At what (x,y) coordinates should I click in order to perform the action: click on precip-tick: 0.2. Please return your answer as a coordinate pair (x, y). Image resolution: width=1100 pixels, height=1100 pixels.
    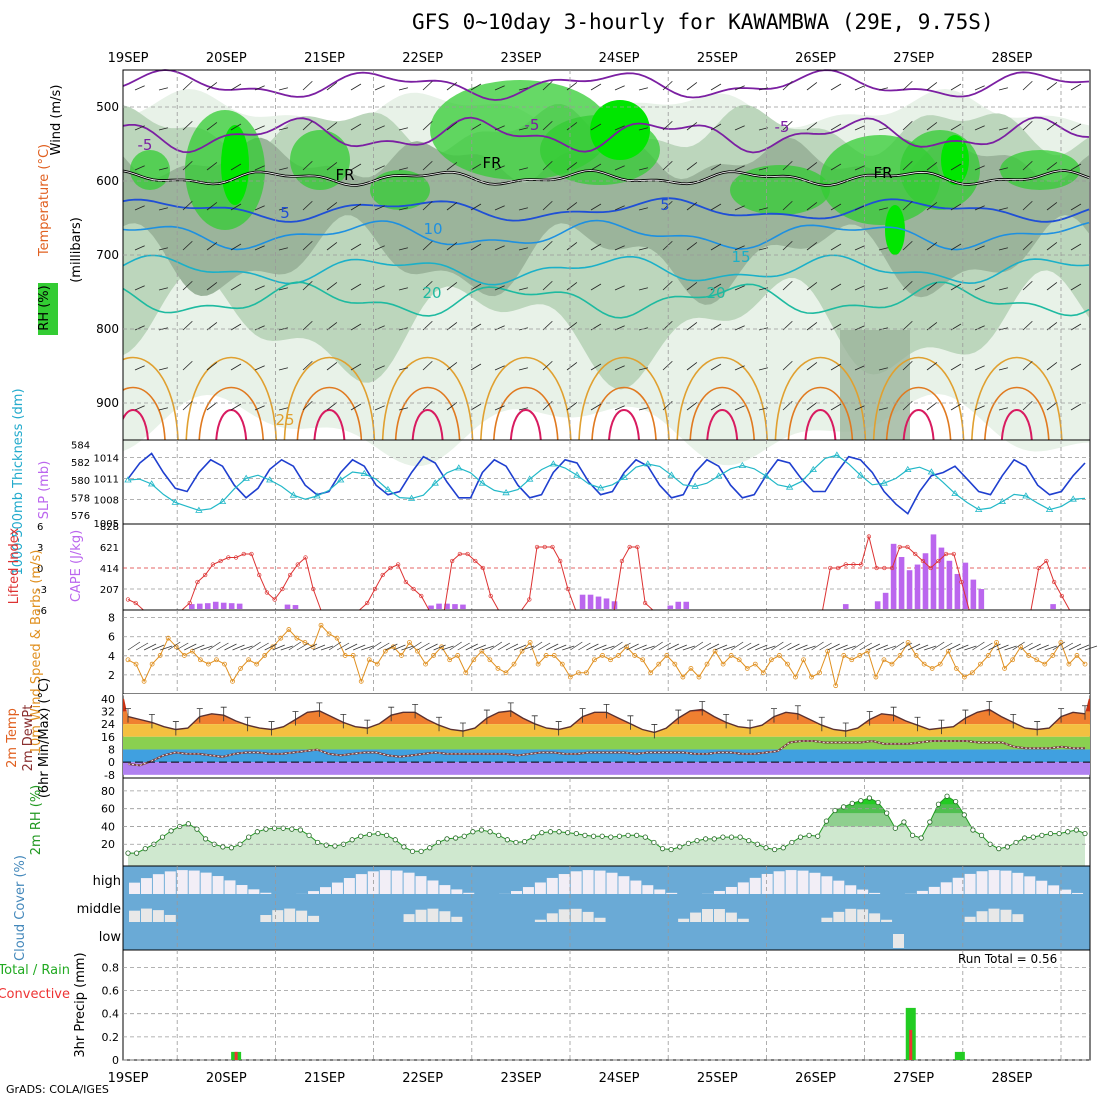
    Looking at the image, I should click on (111, 1037).